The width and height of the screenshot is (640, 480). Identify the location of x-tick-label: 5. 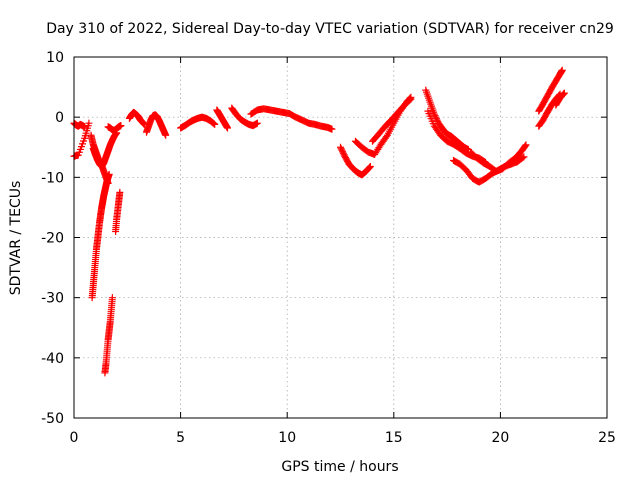
(180, 438).